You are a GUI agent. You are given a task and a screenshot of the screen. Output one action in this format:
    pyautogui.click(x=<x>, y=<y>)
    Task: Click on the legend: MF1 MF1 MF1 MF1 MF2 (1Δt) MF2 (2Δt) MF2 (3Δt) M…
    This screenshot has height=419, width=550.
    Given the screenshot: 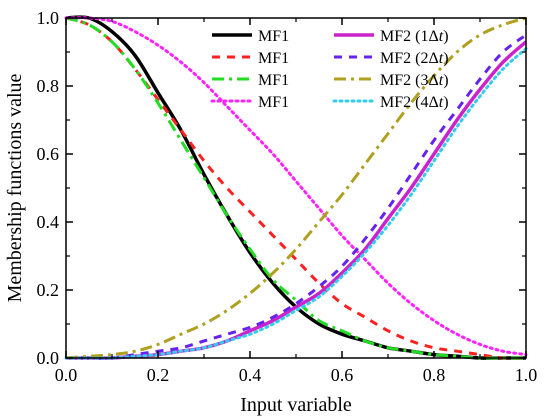 What is the action you would take?
    pyautogui.click(x=329, y=69)
    